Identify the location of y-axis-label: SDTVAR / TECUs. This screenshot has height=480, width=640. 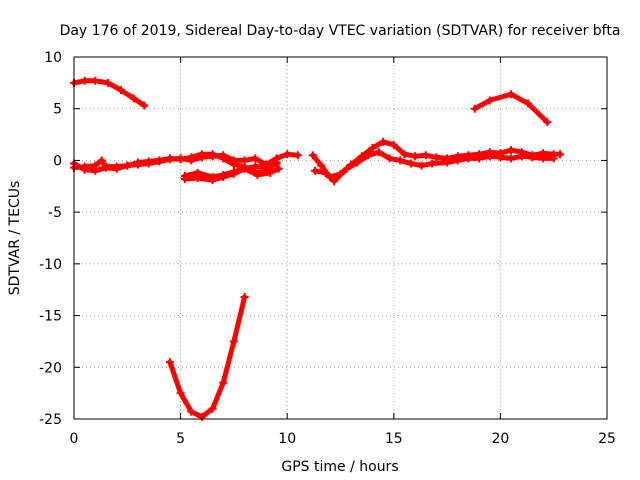
(15, 238).